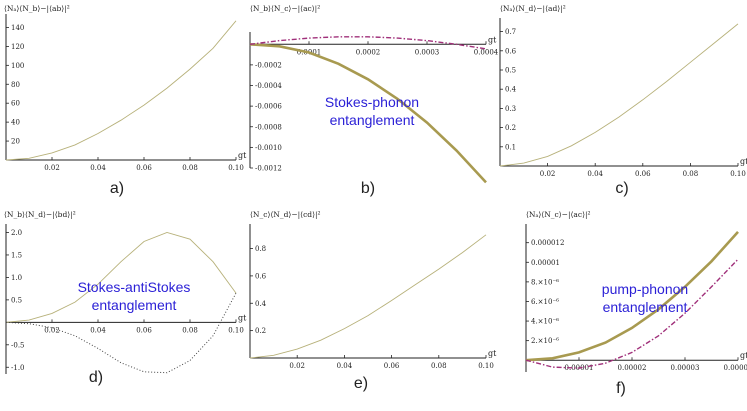 The width and height of the screenshot is (747, 411). What do you see at coordinates (361, 383) in the screenshot?
I see `panel-label: e)` at bounding box center [361, 383].